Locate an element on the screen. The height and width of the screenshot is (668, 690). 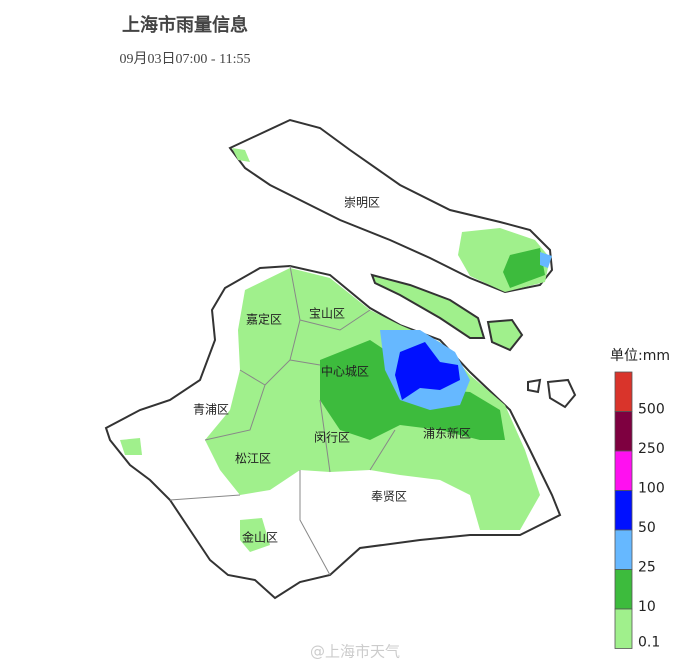
legend-label: 500 is located at coordinates (651, 410).